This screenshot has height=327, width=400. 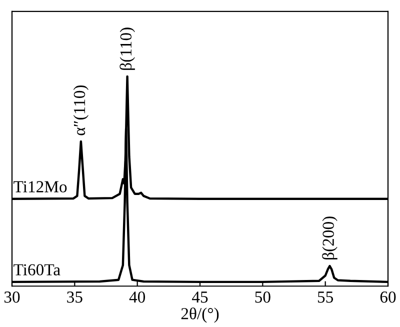 What do you see at coordinates (330, 238) in the screenshot?
I see `annotation: β(200)` at bounding box center [330, 238].